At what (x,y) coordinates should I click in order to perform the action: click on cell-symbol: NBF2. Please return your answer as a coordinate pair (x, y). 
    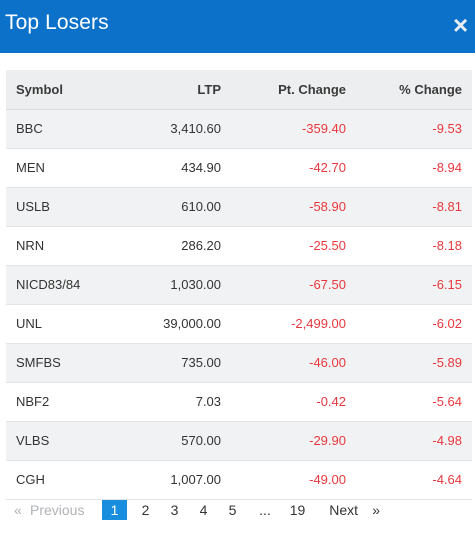
    Looking at the image, I should click on (58, 402).